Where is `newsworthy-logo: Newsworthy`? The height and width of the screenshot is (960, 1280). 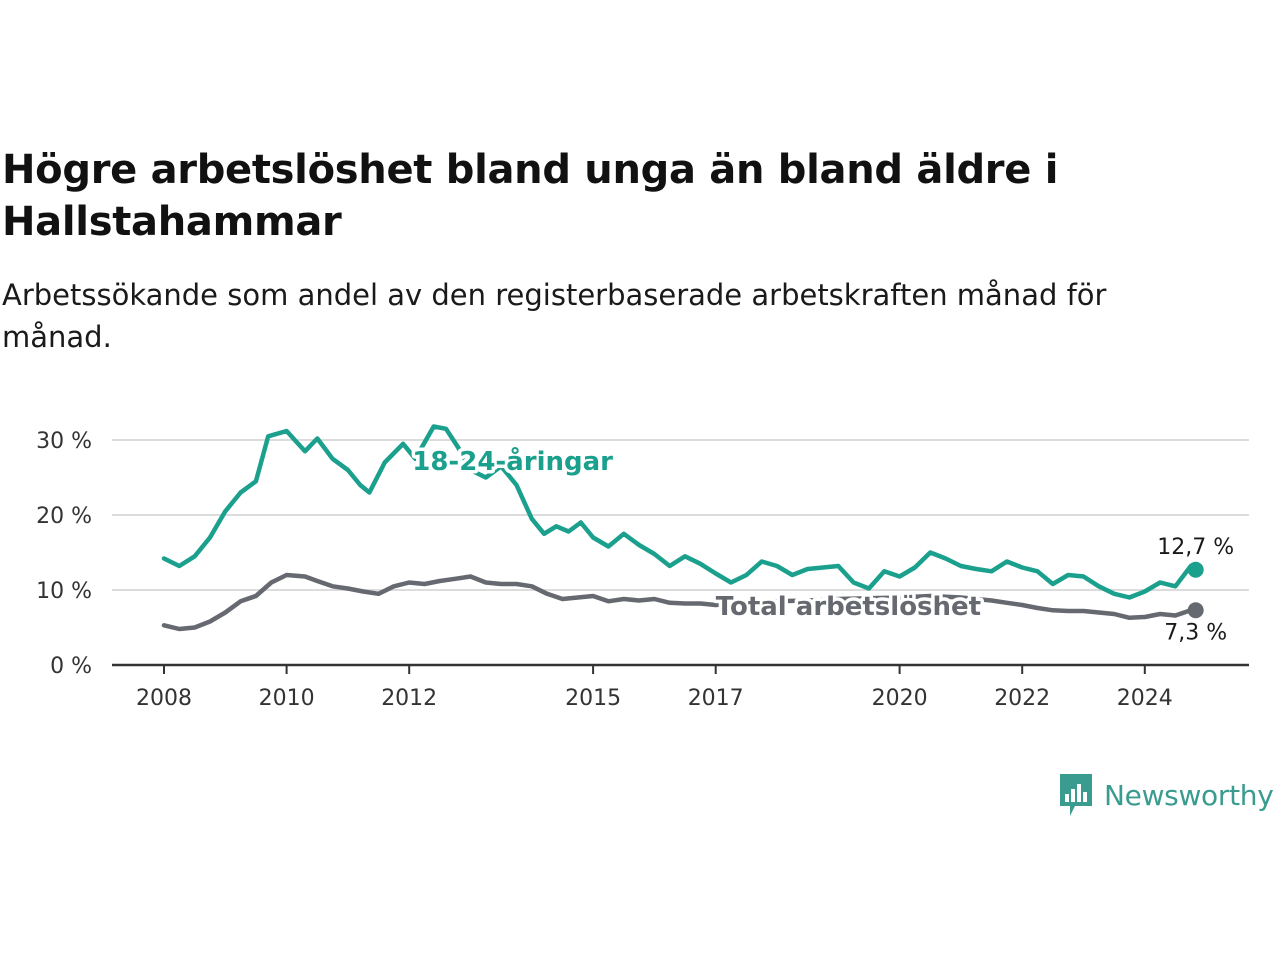 newsworthy-logo: Newsworthy is located at coordinates (1166, 795).